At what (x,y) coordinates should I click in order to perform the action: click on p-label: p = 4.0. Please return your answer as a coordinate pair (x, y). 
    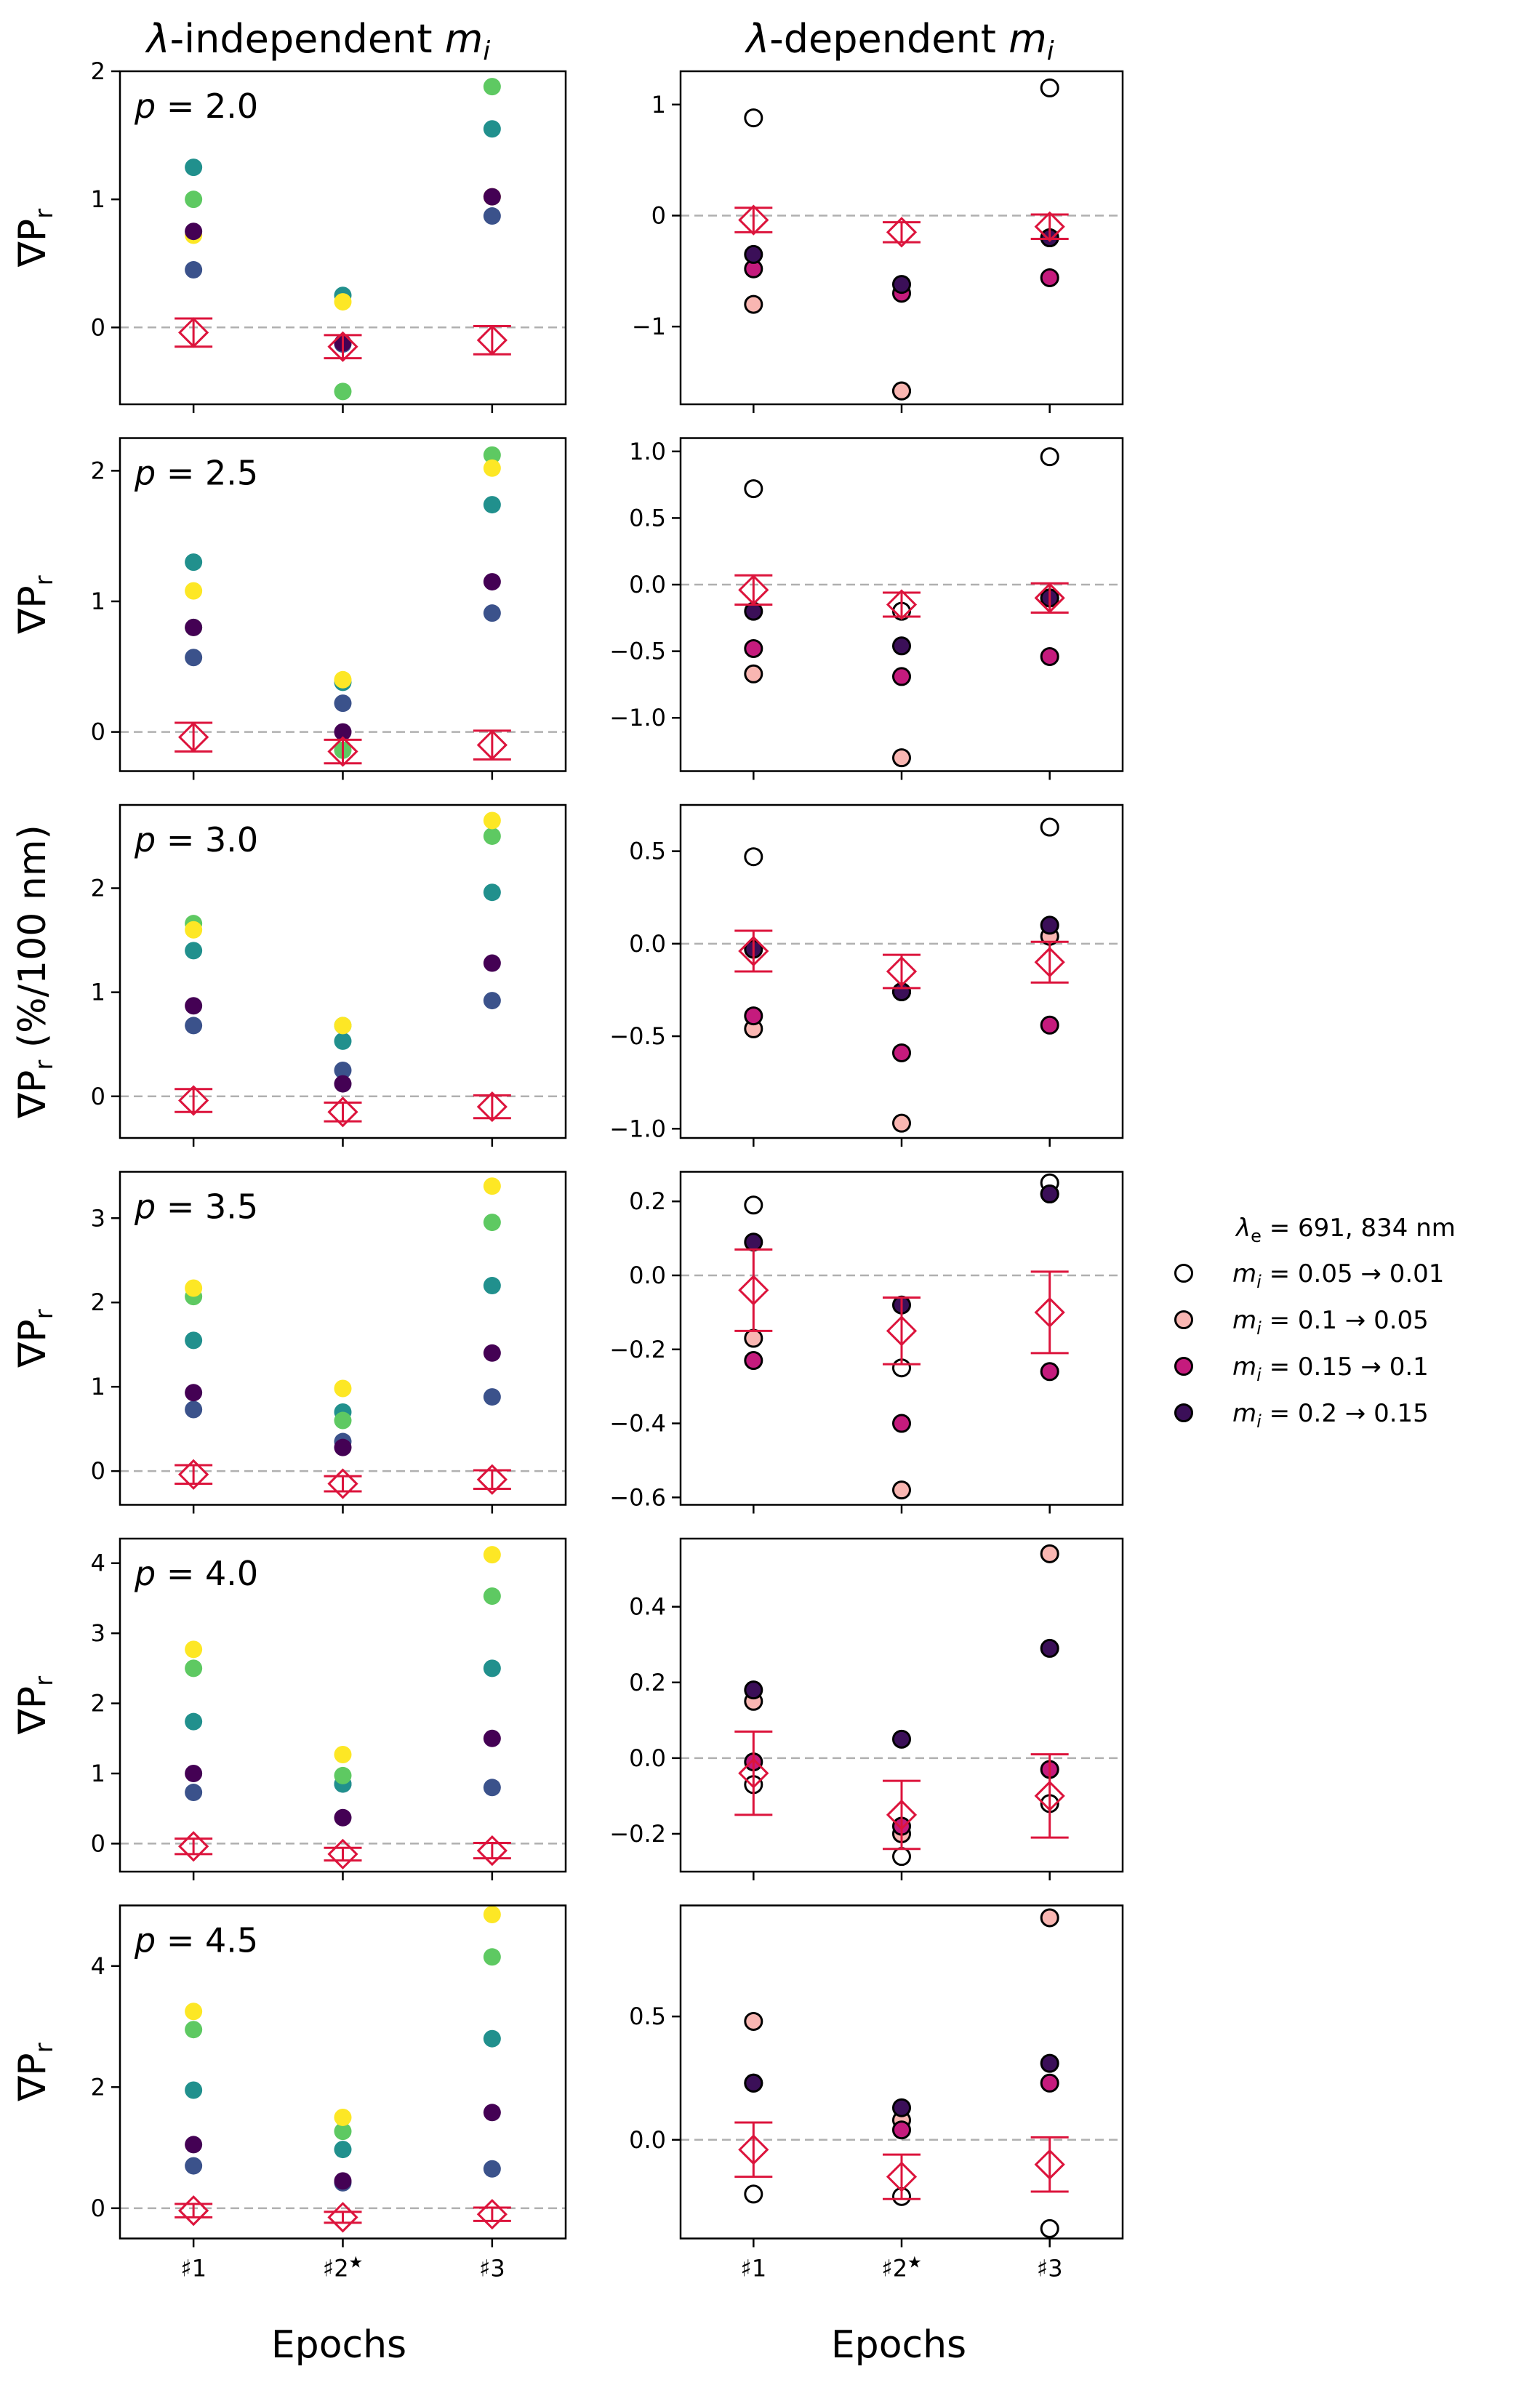
    Looking at the image, I should click on (196, 1574).